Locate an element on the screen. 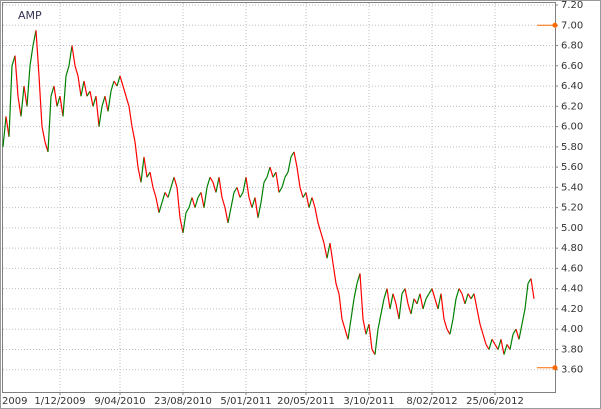 This screenshot has width=601, height=409. y-tick-label: 3.60 is located at coordinates (572, 370).